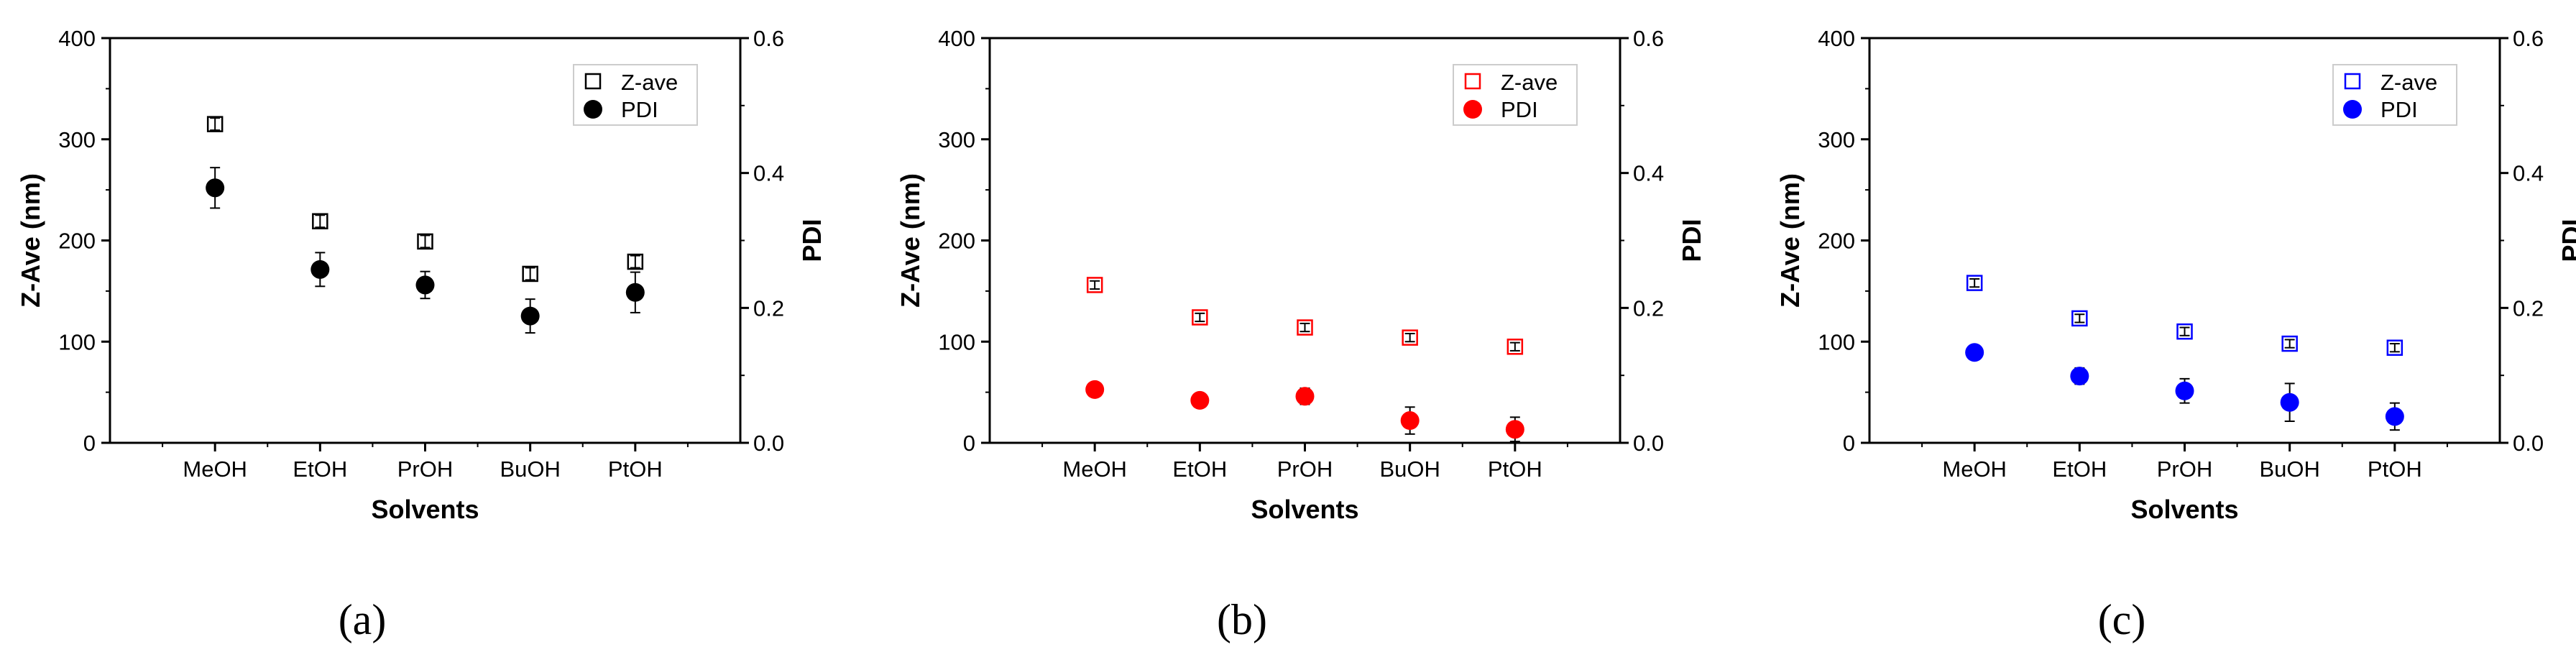  What do you see at coordinates (1242, 619) in the screenshot?
I see `panel-label: (b)` at bounding box center [1242, 619].